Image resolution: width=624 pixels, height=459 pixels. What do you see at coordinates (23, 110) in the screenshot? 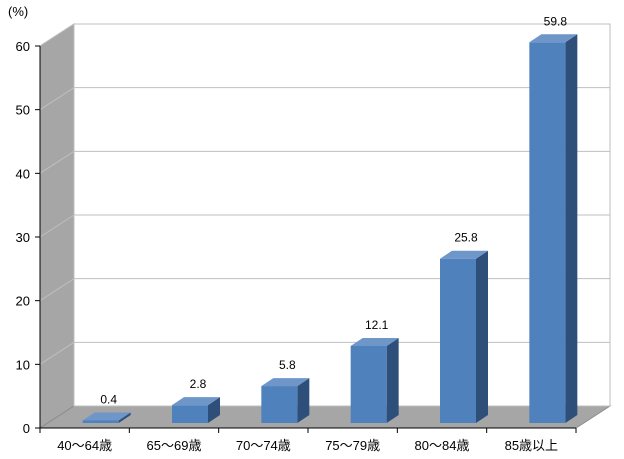
I see `y-tick-label: 50` at bounding box center [23, 110].